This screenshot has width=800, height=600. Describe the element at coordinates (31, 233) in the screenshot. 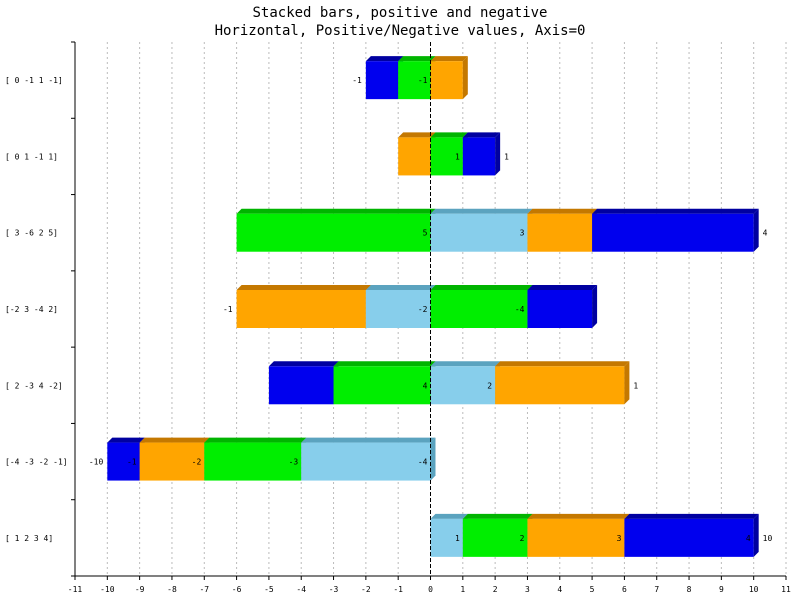

I see `category-label: [ 3 -6 2 5]` at that location.